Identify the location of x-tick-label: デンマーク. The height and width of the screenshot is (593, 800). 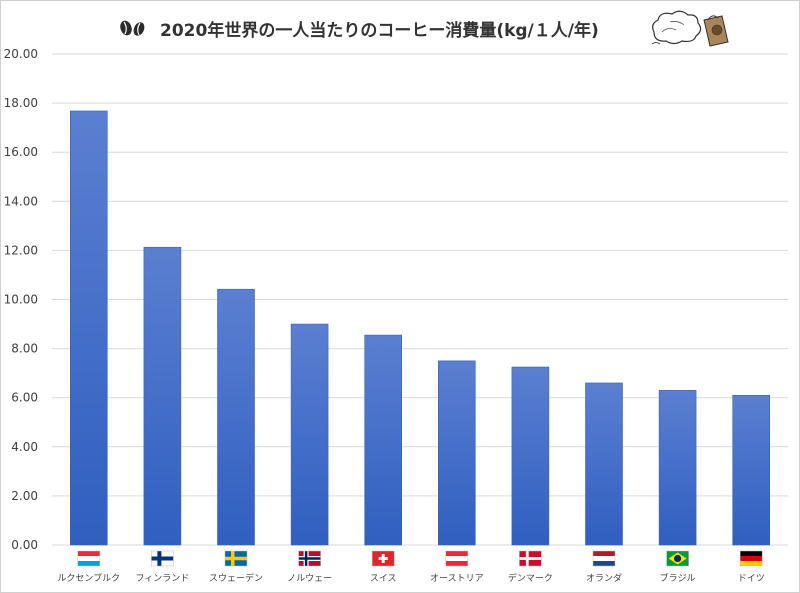
(530, 578).